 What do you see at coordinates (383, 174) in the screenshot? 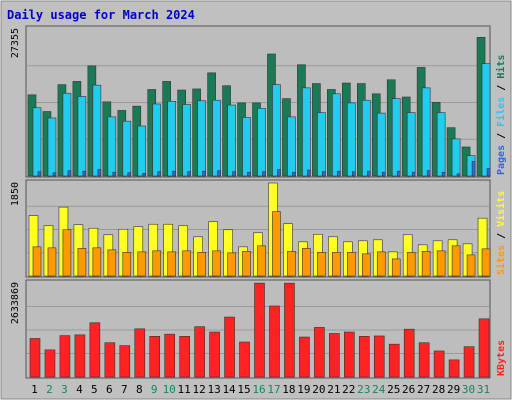
I see `pages-bar-day-24: 24: 700` at bounding box center [383, 174].